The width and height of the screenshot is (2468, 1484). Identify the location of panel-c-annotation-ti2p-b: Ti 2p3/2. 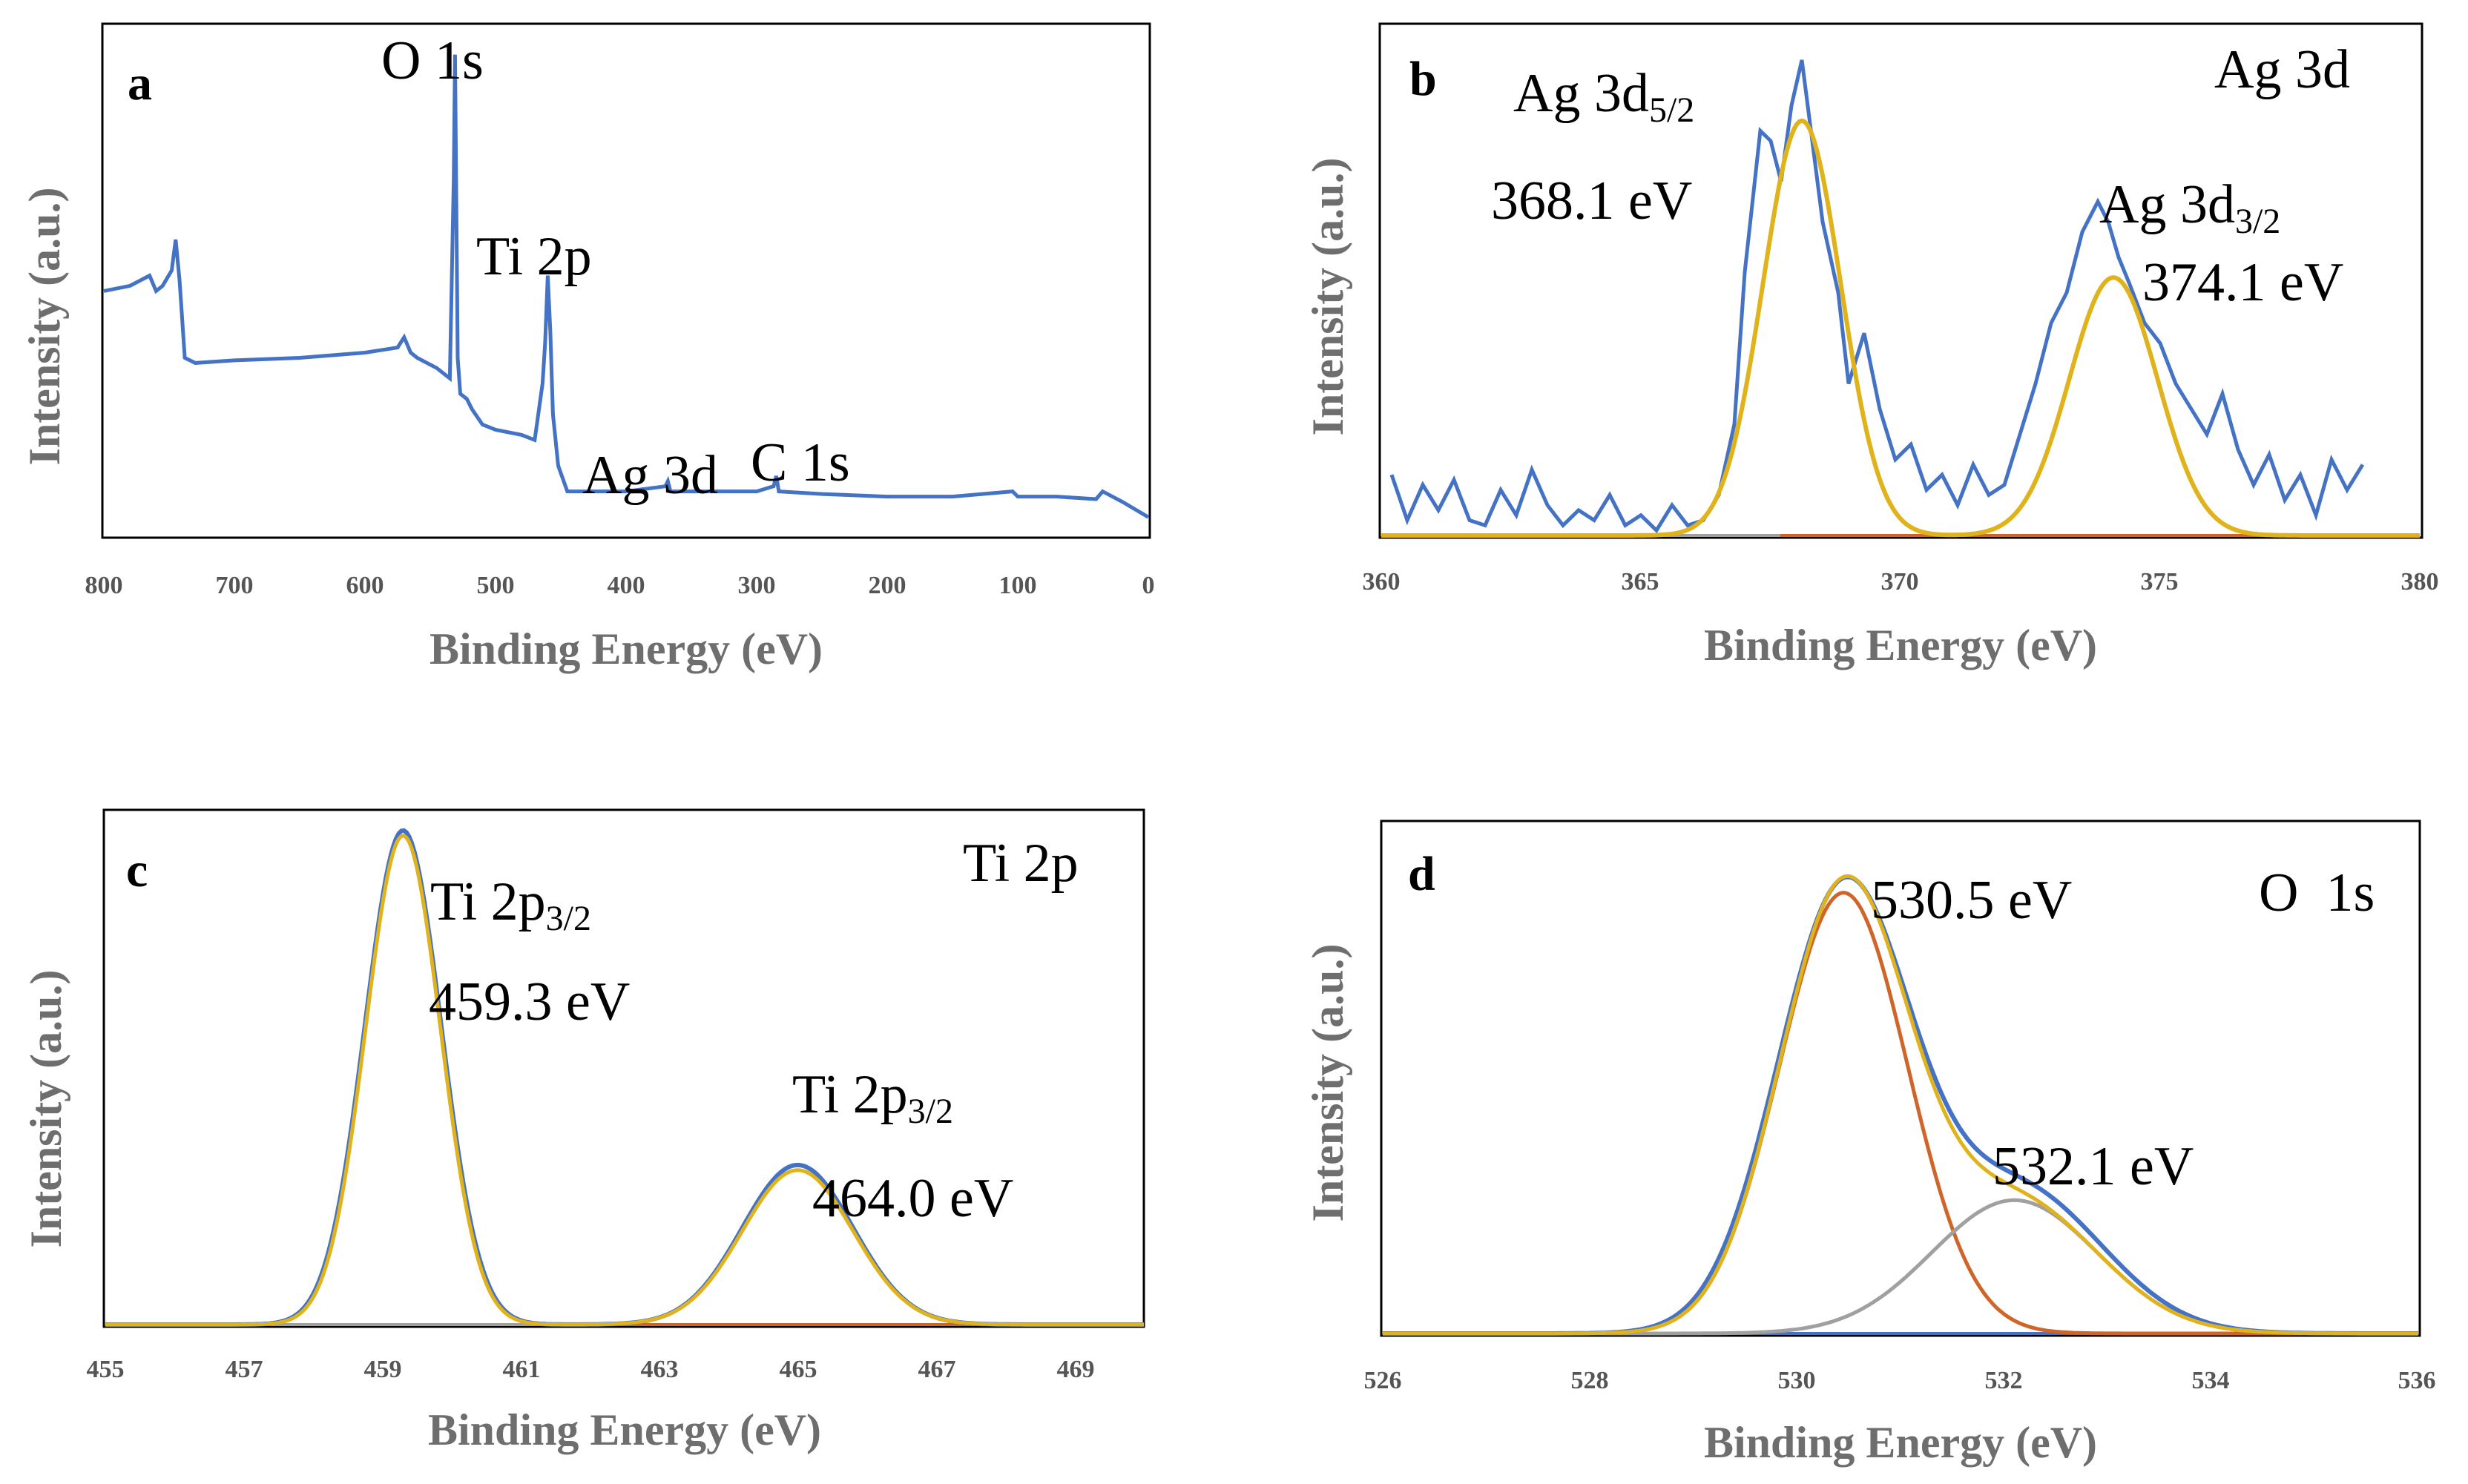
(872, 1098).